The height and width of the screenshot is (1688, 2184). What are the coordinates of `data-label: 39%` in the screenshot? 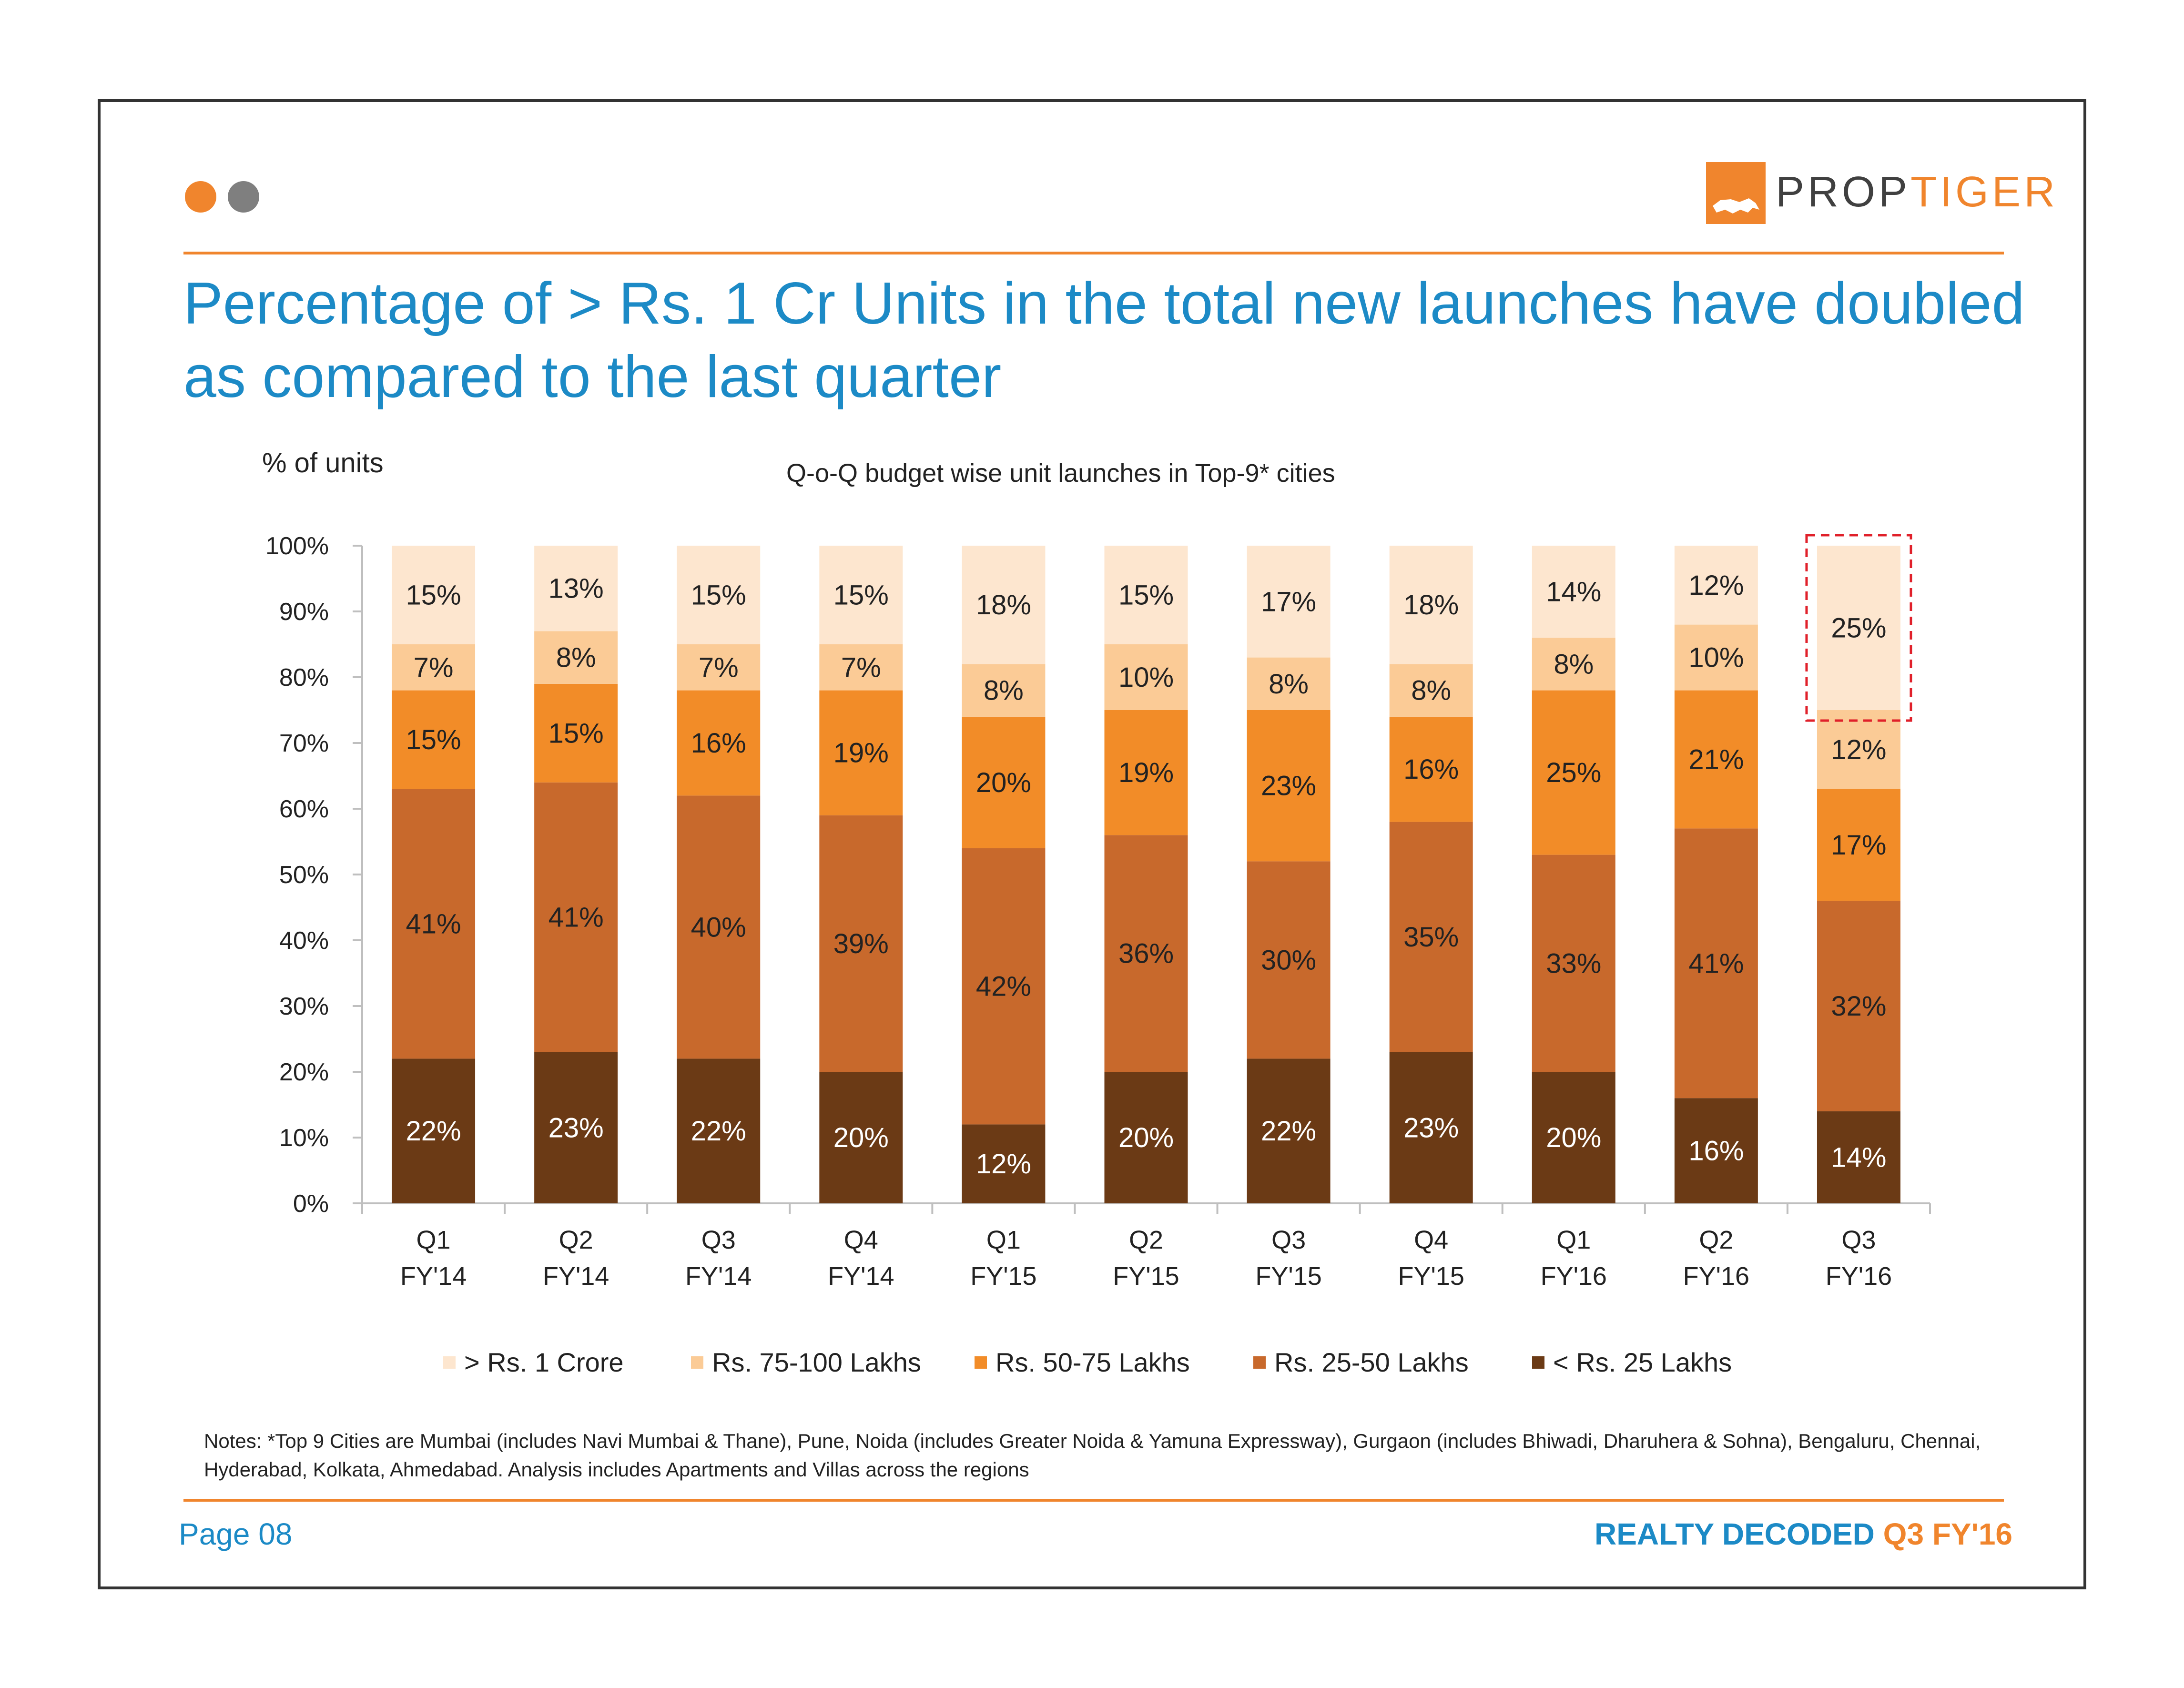 It's located at (861, 944).